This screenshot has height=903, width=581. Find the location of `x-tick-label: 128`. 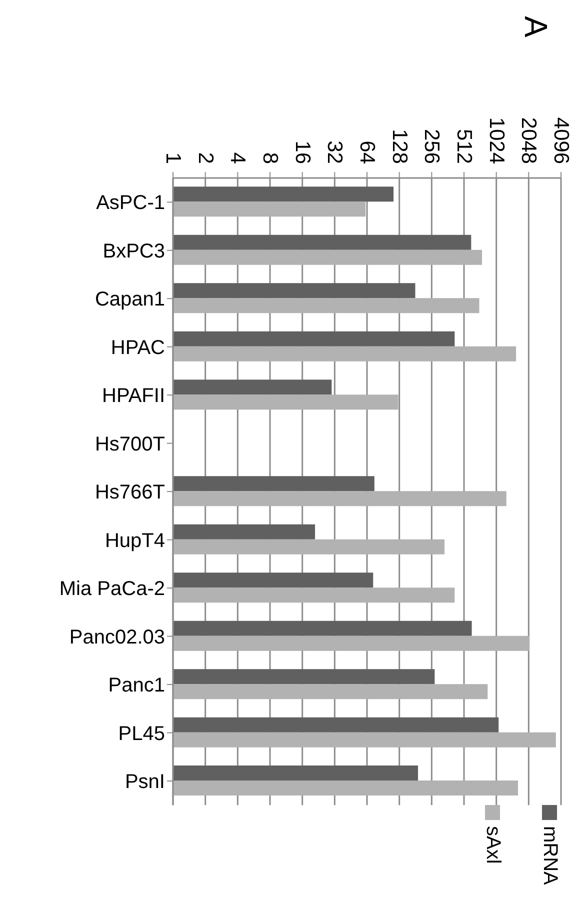

x-tick-label: 128 is located at coordinates (399, 146).